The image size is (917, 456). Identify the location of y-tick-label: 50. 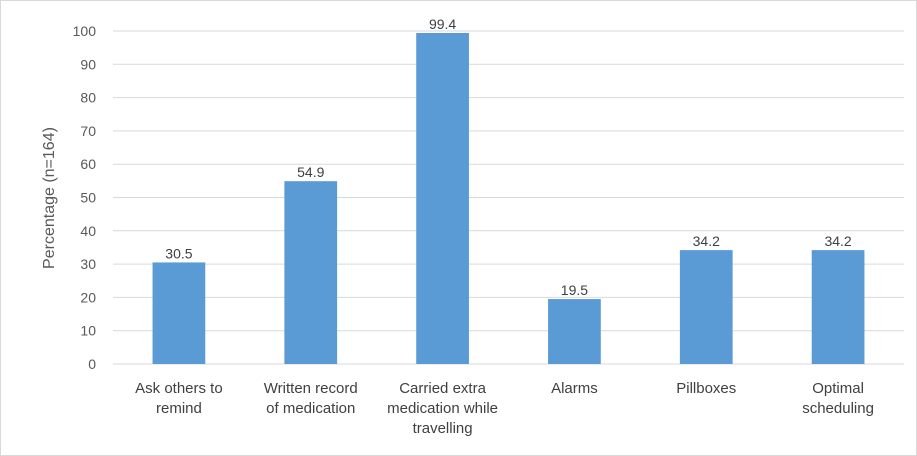
(88, 198).